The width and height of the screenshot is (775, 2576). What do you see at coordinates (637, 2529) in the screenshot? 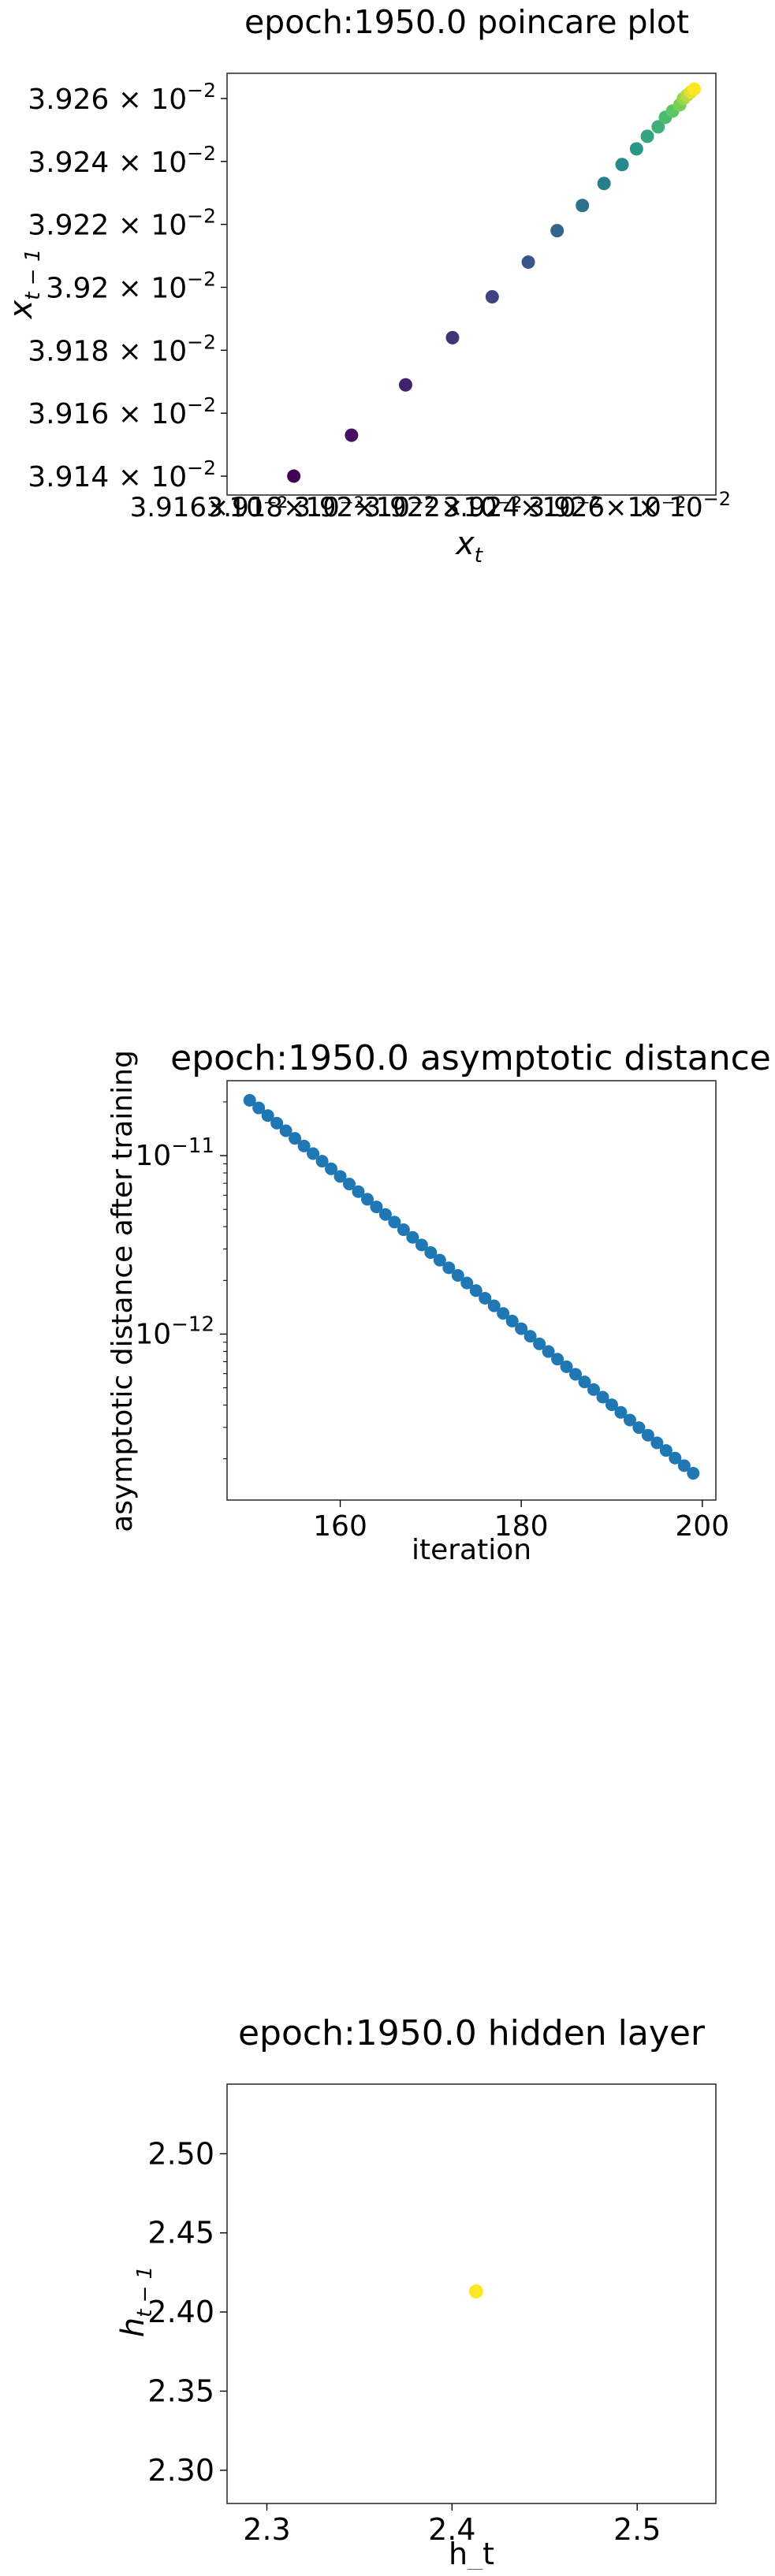
I see `chart3-x-tick-label: 2.5` at bounding box center [637, 2529].